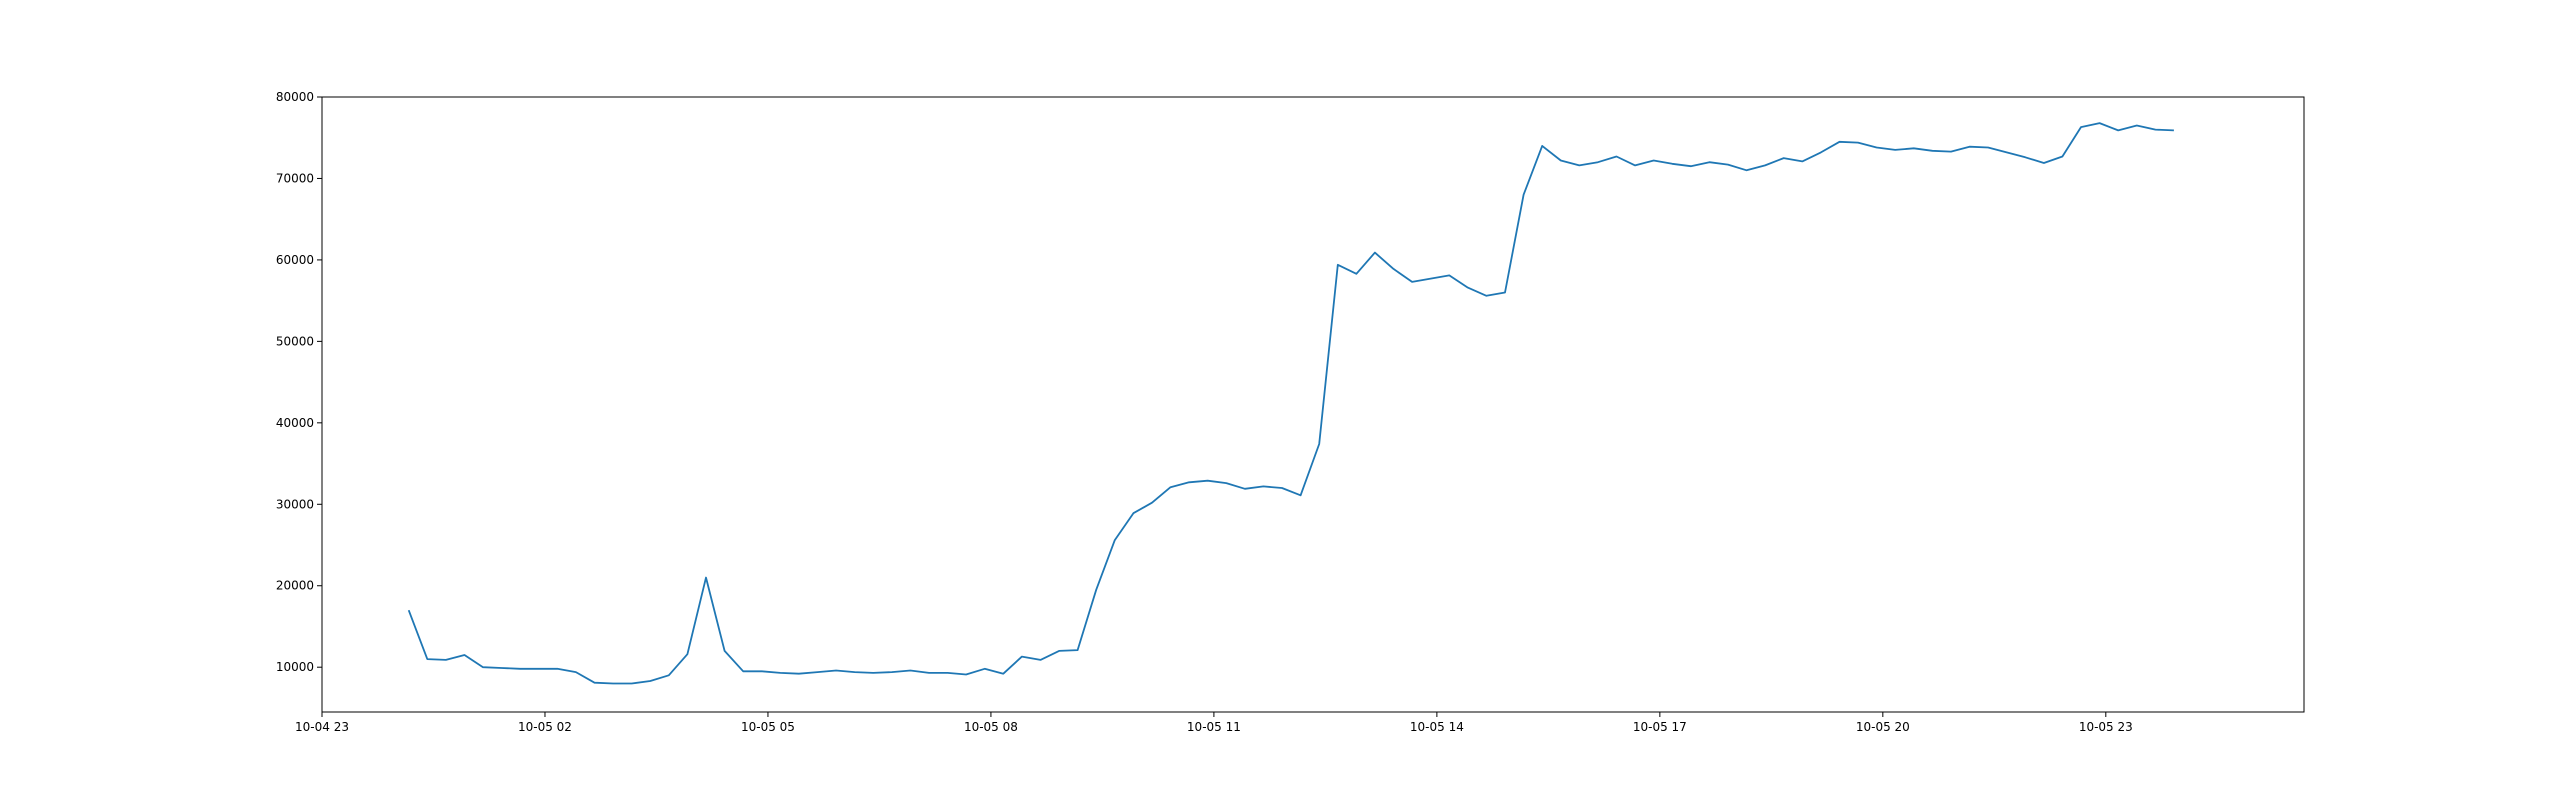  Describe the element at coordinates (295, 504) in the screenshot. I see `y-tick-label: 30000` at that location.